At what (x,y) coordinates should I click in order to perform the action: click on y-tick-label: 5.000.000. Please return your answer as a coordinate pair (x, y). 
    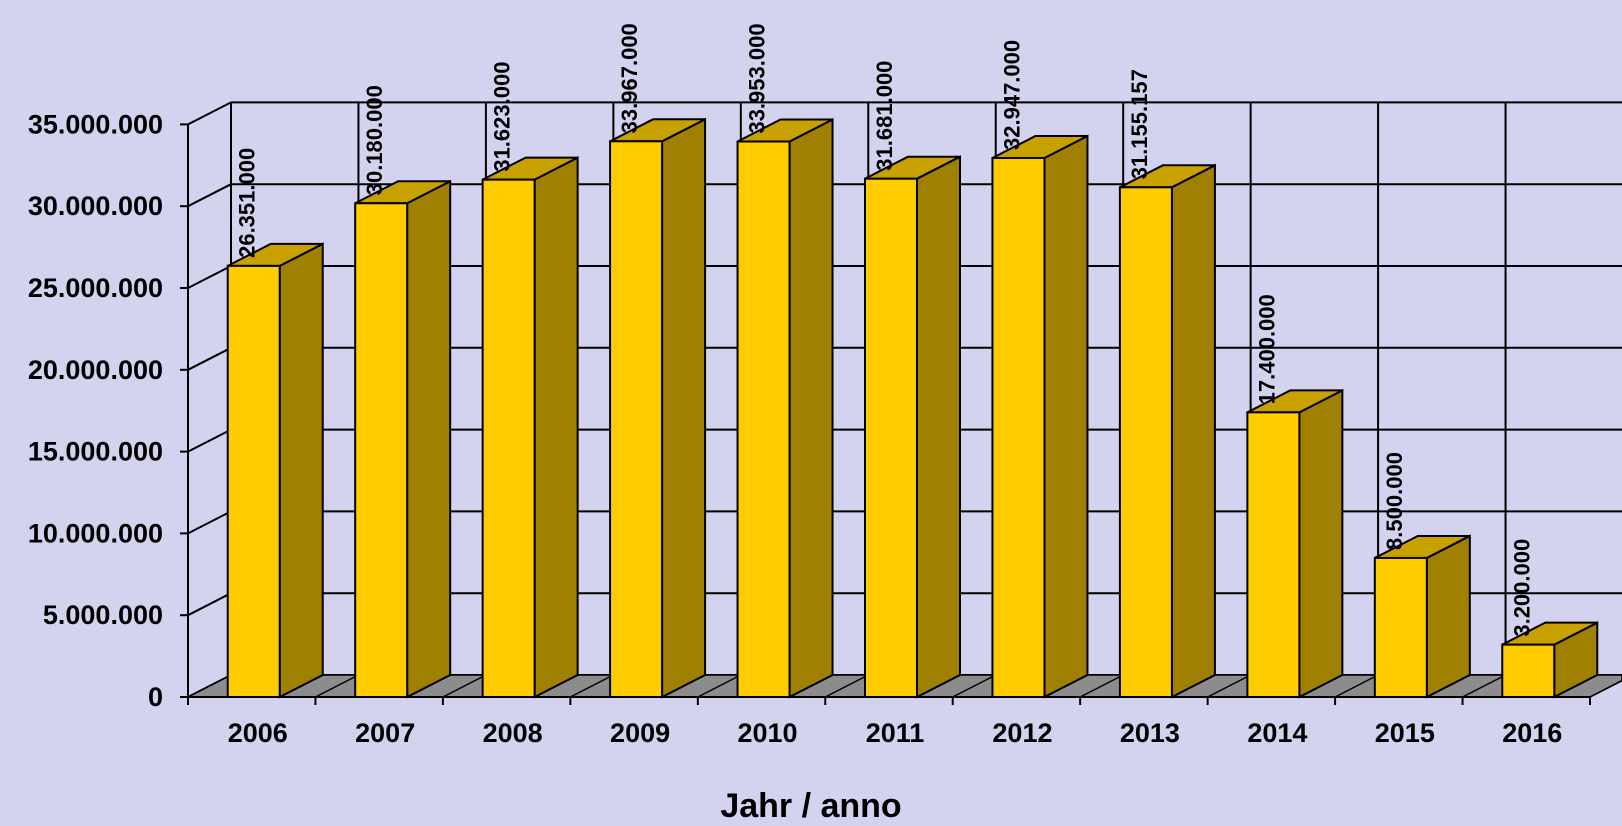
    Looking at the image, I should click on (103, 615).